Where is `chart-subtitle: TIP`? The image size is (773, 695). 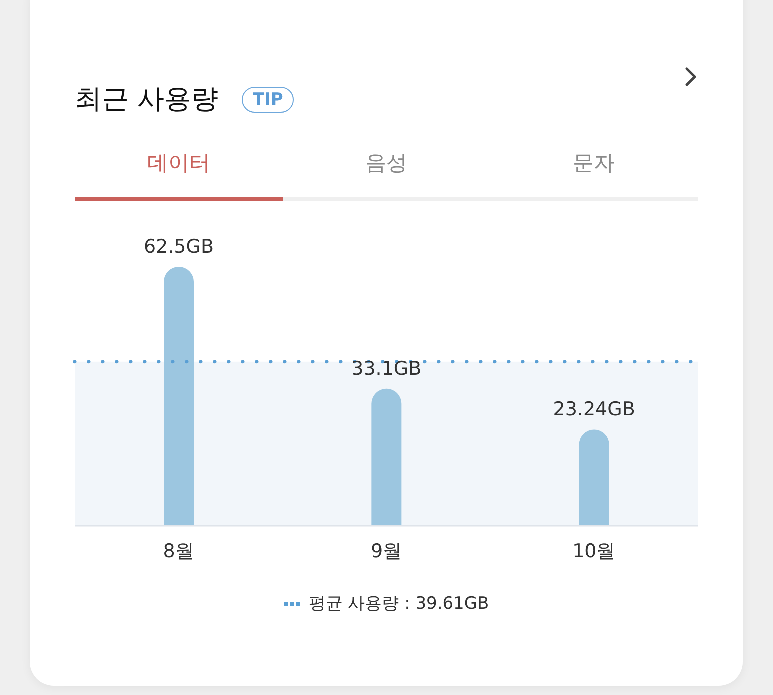 chart-subtitle: TIP is located at coordinates (268, 100).